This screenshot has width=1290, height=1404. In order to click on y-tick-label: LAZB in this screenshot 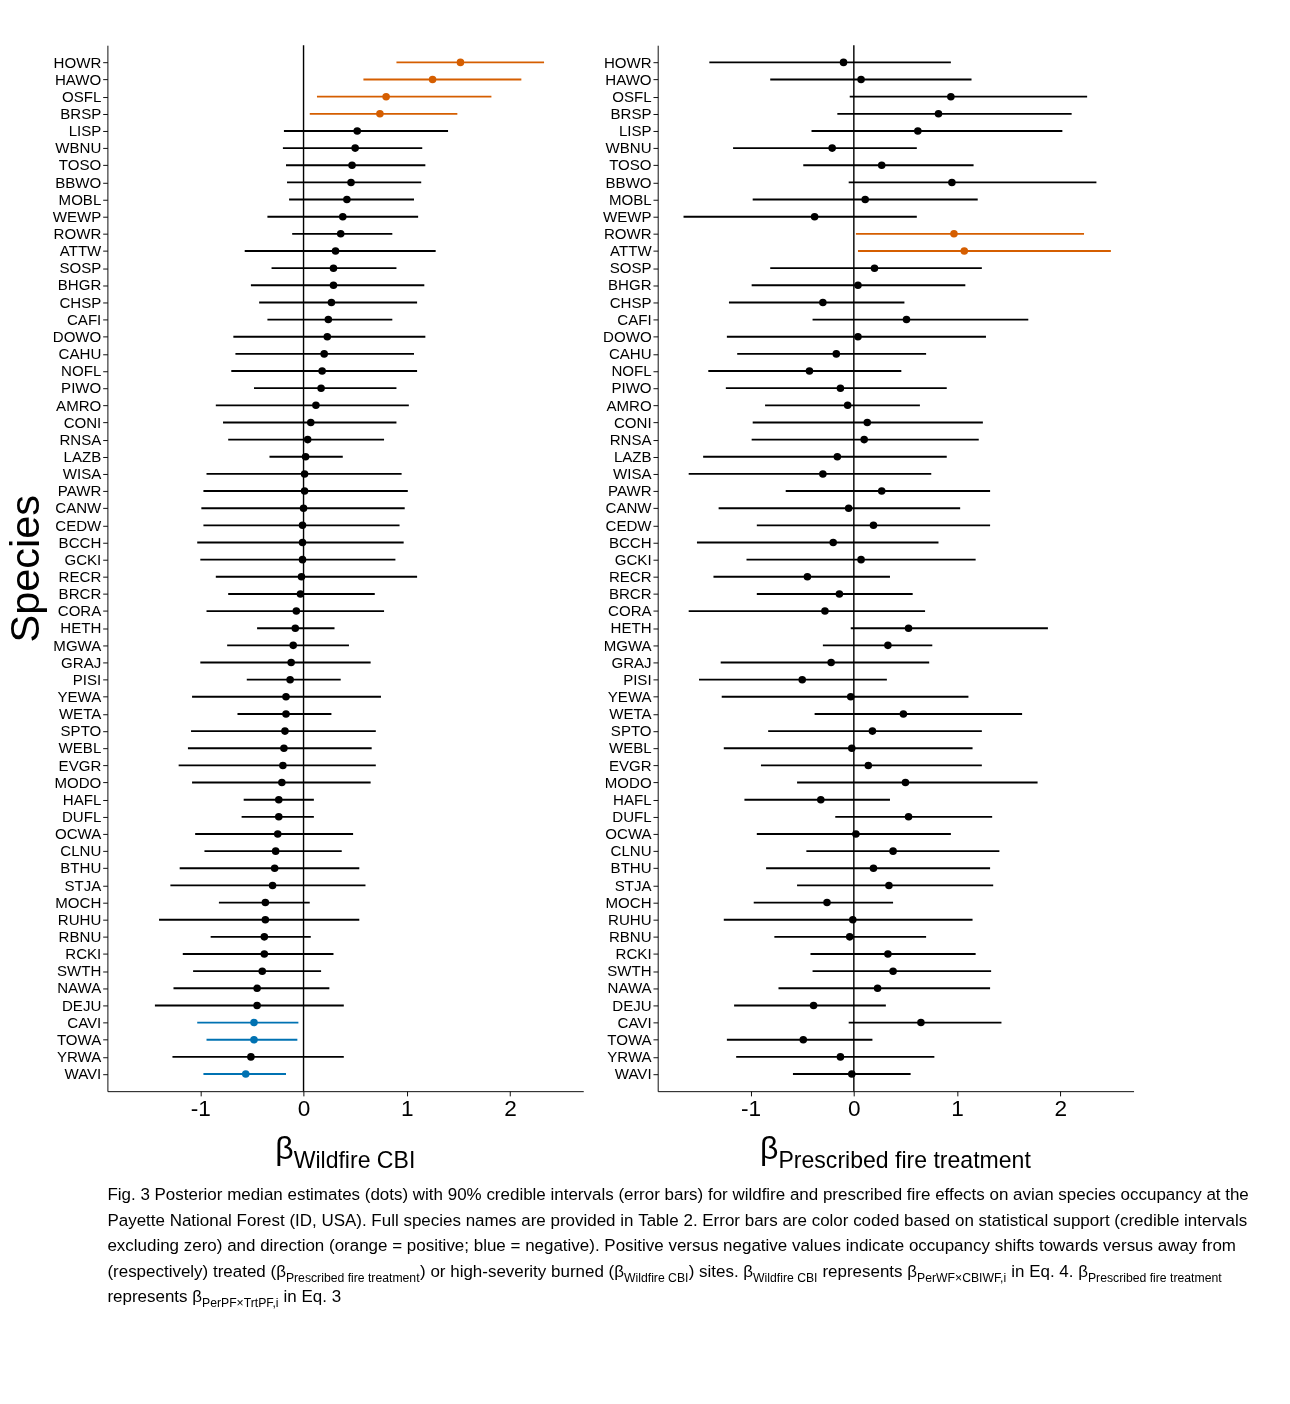, I will do `click(82, 456)`.